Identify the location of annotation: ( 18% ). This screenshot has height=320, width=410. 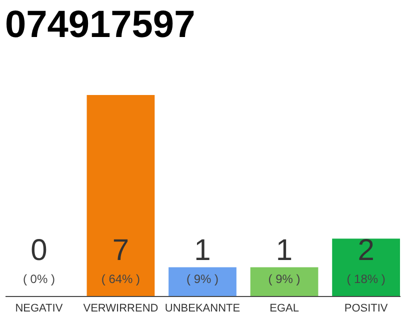
(366, 279).